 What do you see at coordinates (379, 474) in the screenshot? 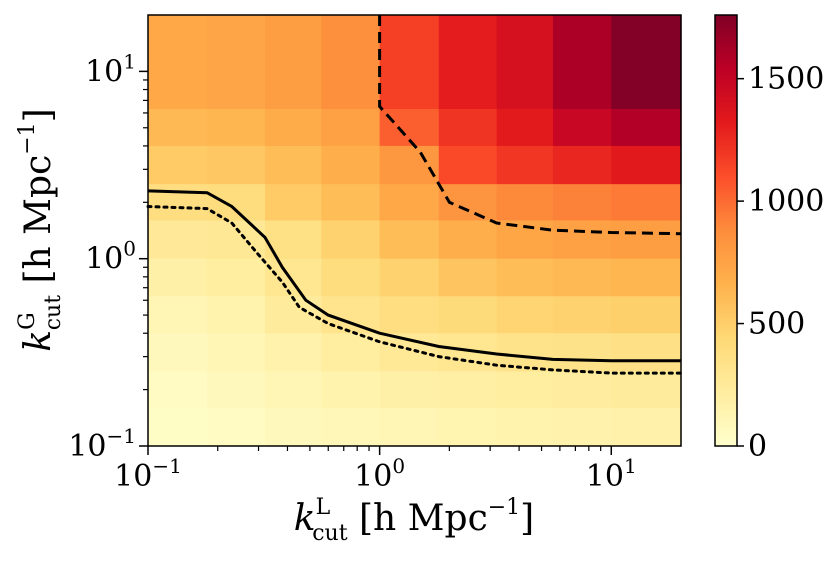
I see `x-tick-label: 10⁰` at bounding box center [379, 474].